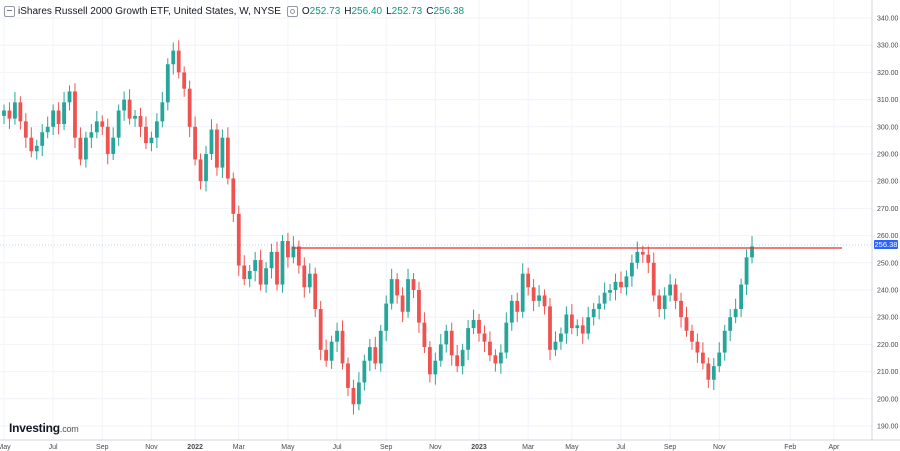  I want to click on visibility-eye-icon, so click(292, 11).